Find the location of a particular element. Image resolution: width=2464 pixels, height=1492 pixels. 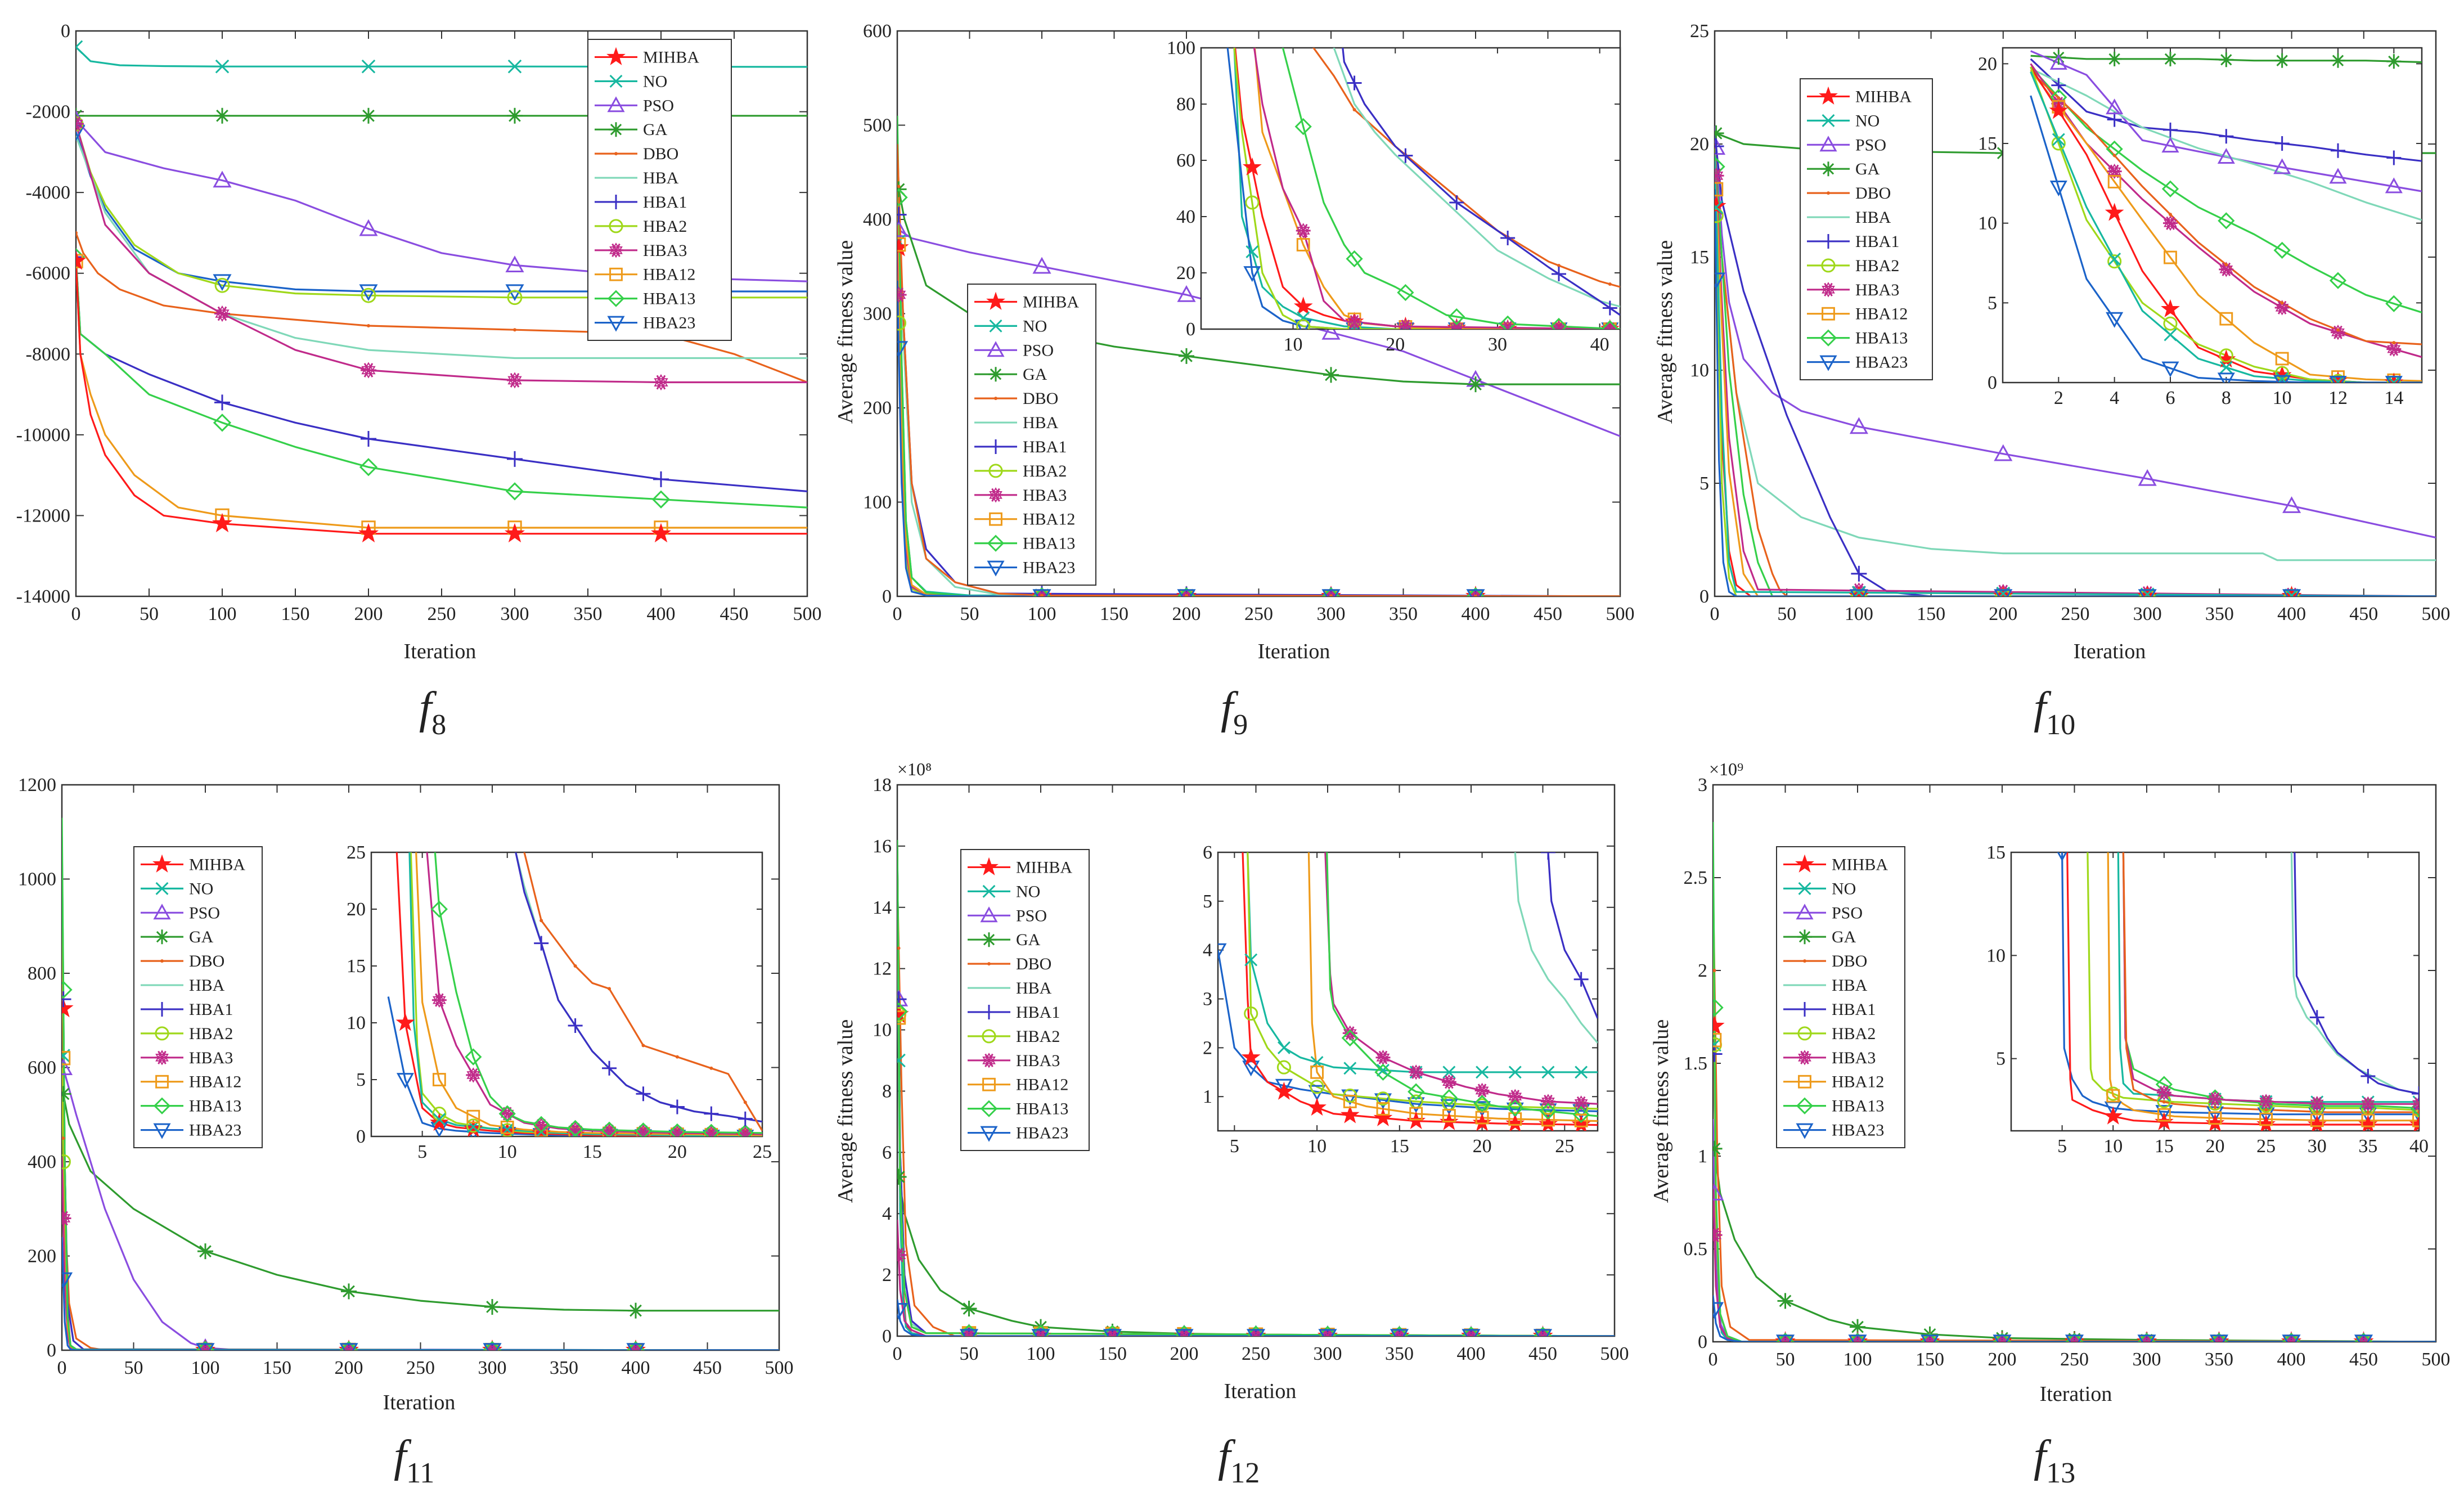

legend-label-pso: PSO is located at coordinates (658, 105).